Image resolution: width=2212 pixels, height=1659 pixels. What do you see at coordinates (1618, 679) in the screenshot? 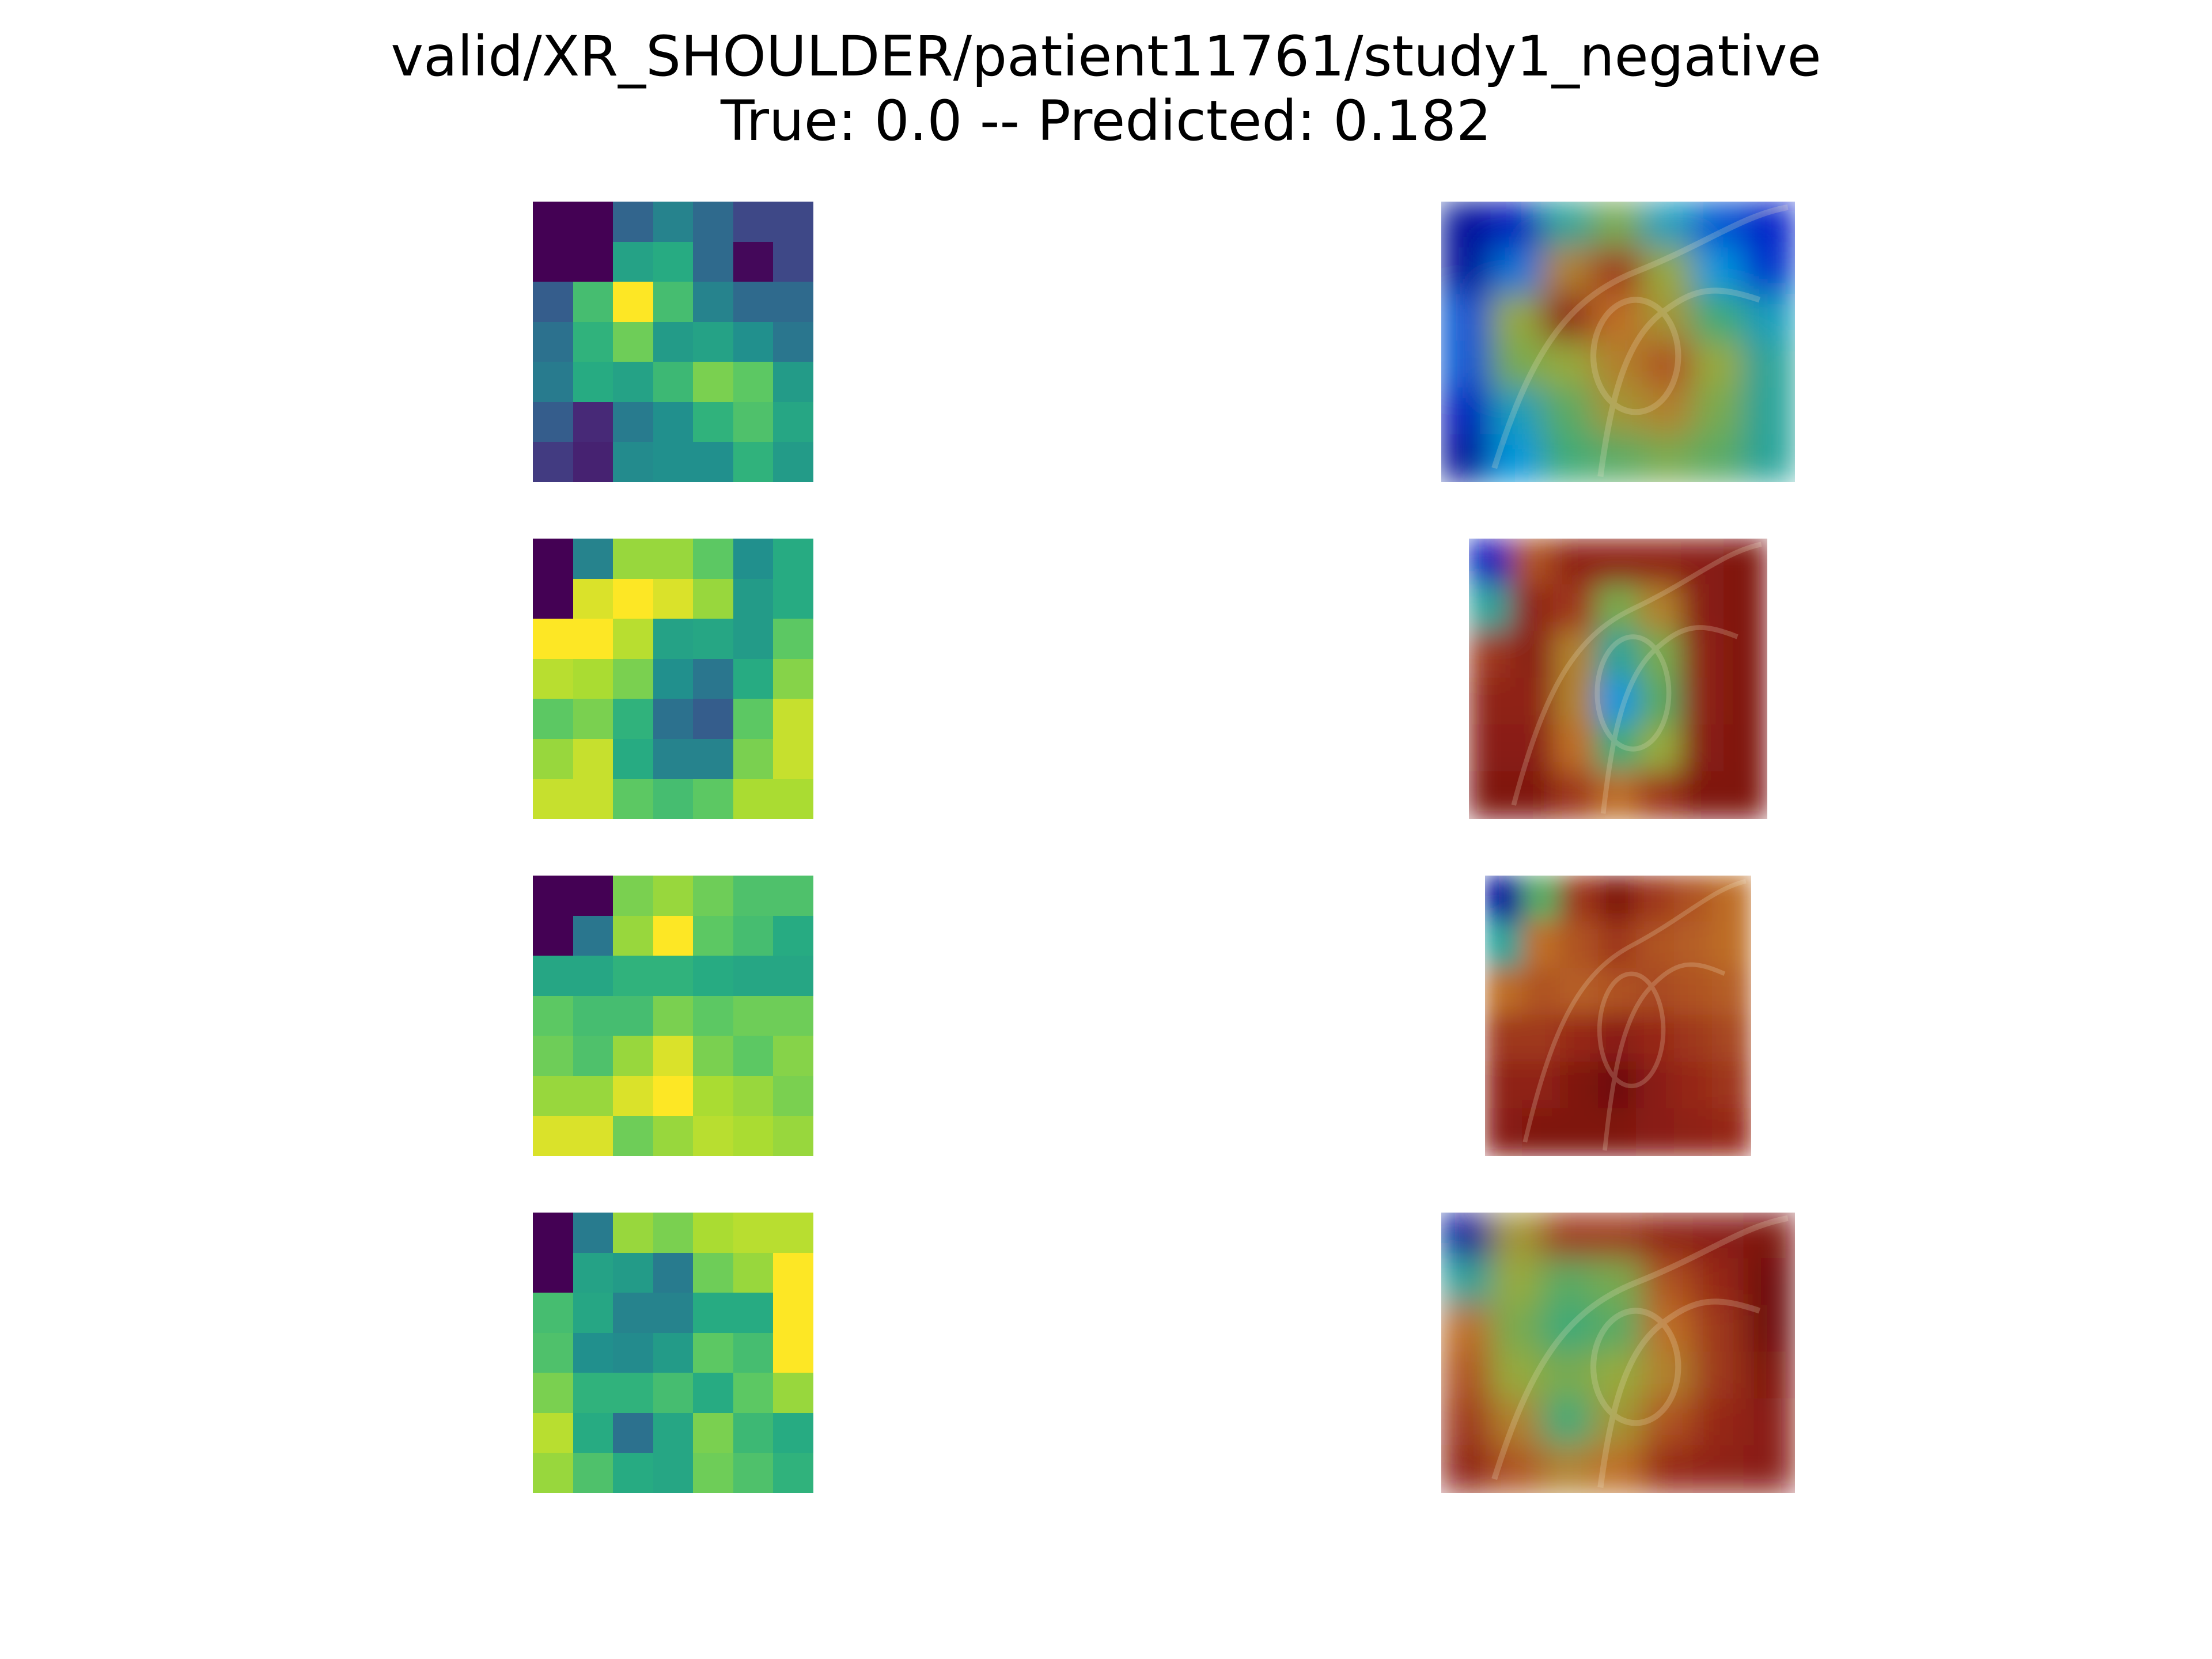
I see `cam-overlay-svg` at bounding box center [1618, 679].